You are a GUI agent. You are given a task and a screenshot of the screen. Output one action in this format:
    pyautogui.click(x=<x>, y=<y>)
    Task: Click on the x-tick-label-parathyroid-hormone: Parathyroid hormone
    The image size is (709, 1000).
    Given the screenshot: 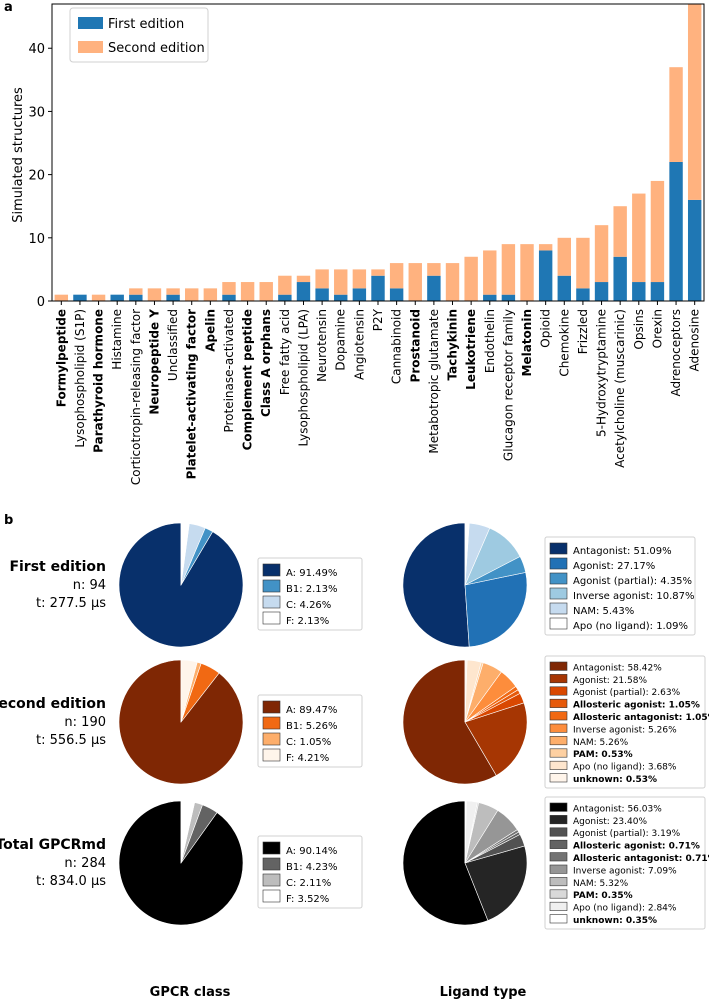 What is the action you would take?
    pyautogui.click(x=99, y=381)
    